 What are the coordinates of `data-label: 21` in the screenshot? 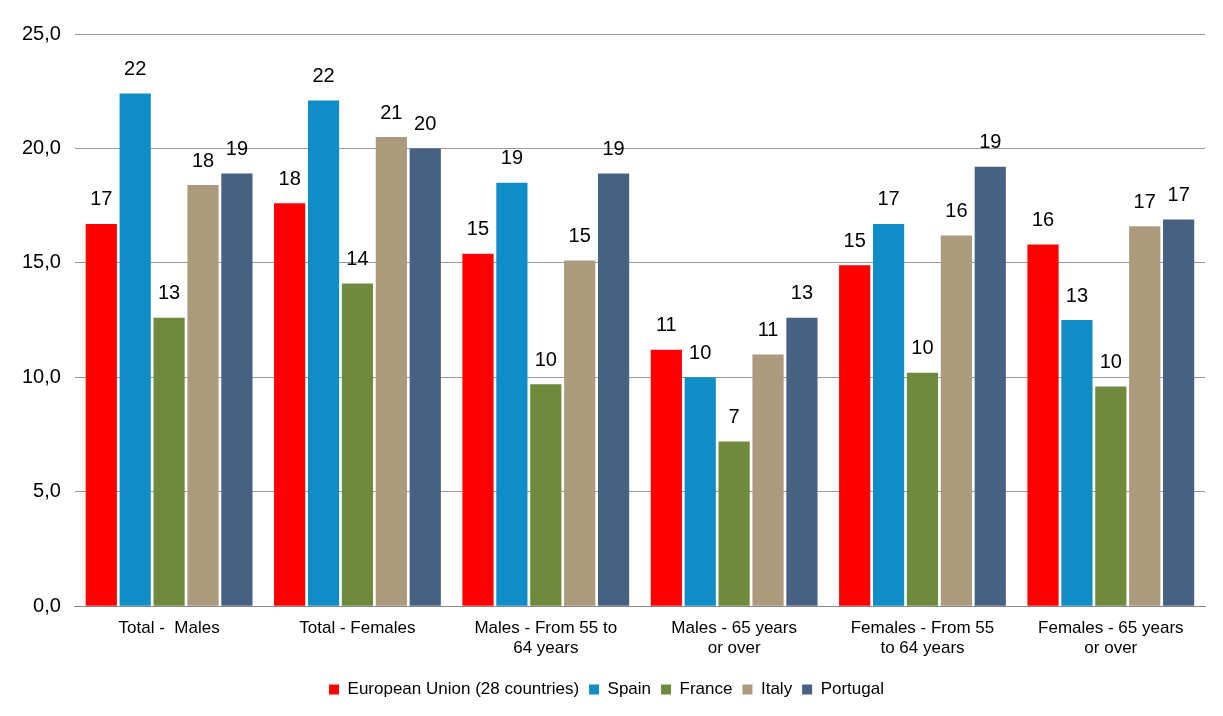 It's located at (391, 111).